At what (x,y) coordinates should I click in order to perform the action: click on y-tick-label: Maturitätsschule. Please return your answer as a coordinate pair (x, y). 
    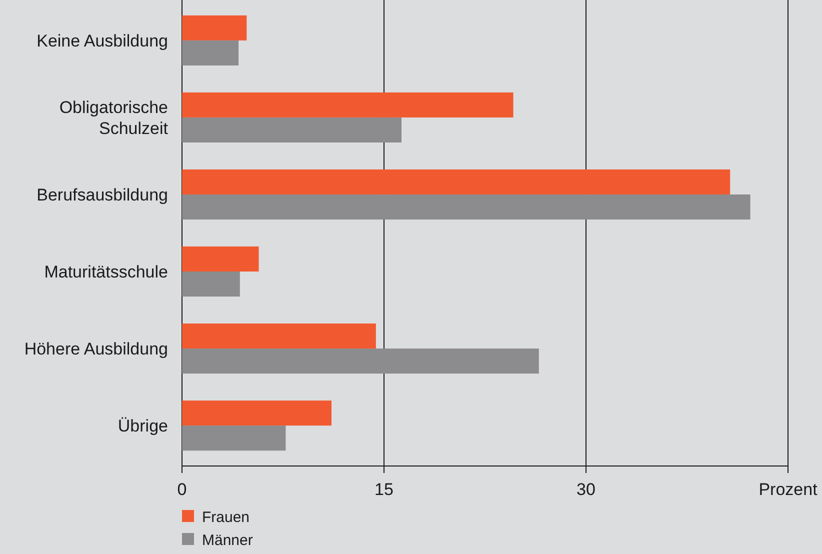
    Looking at the image, I should click on (106, 272).